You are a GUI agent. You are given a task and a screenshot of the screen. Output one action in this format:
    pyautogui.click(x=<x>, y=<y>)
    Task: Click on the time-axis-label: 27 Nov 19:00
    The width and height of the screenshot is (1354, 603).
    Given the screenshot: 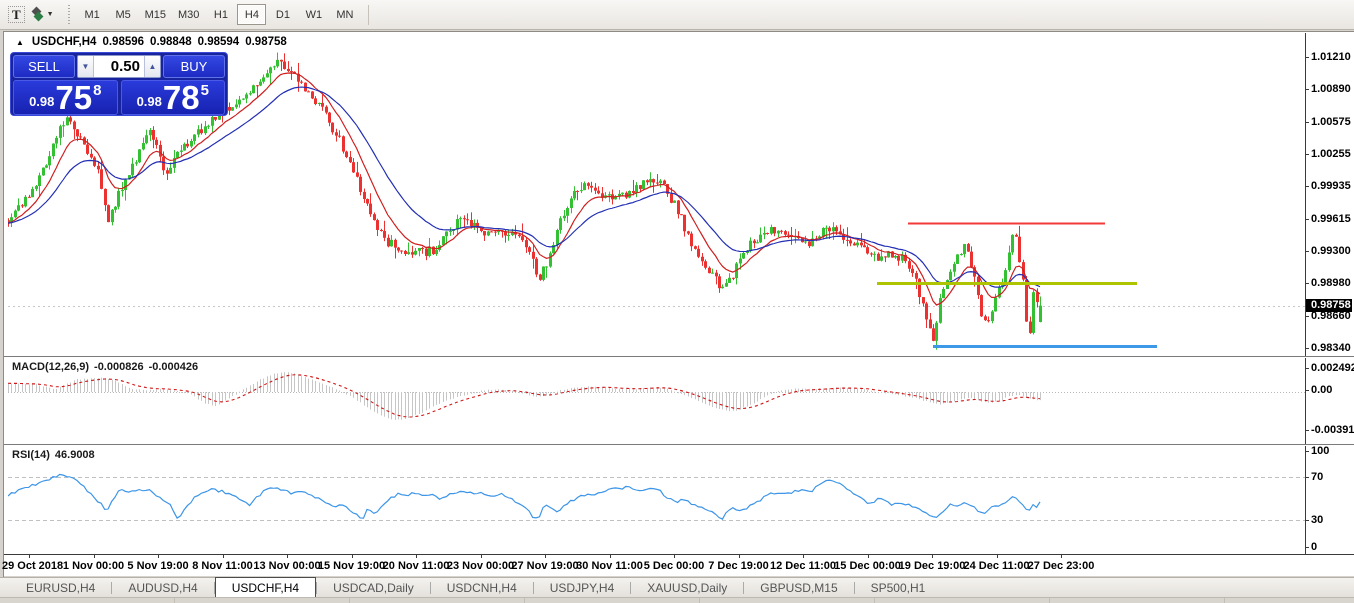 What is the action you would take?
    pyautogui.click(x=545, y=566)
    